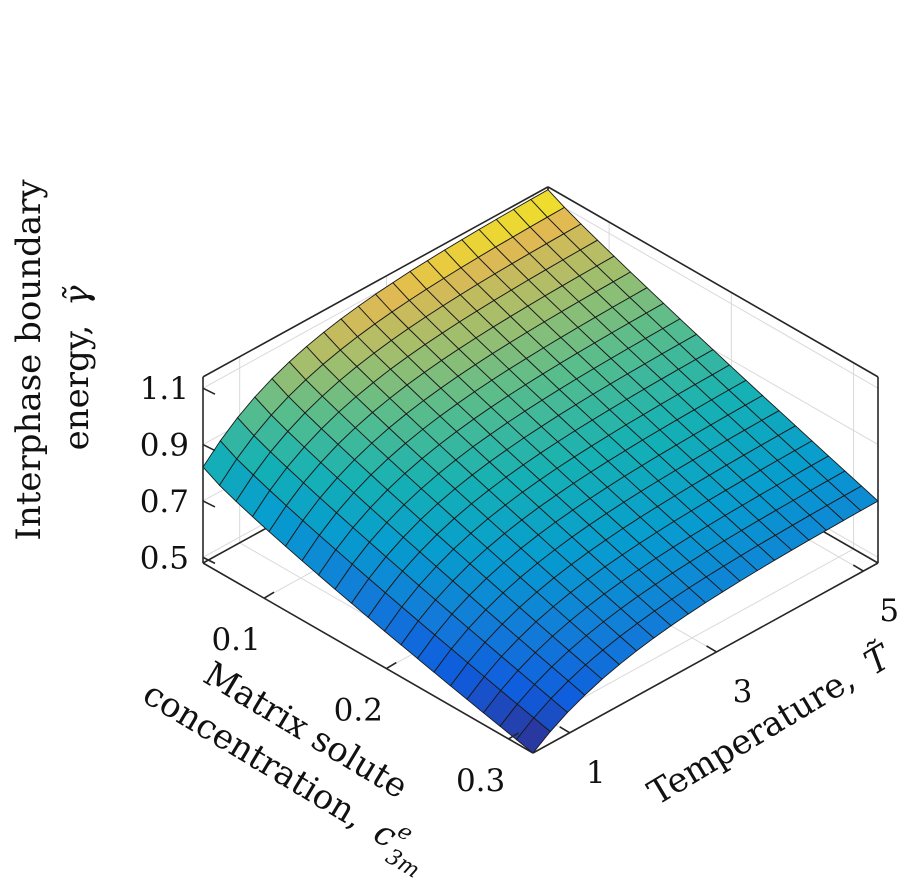 Image resolution: width=921 pixels, height=886 pixels. Describe the element at coordinates (375, 282) in the screenshot. I see `top-left-edge` at that location.